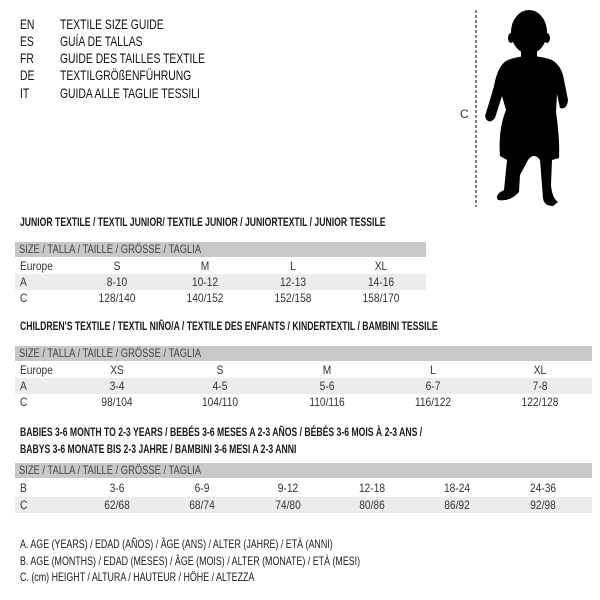 The image size is (600, 600). I want to click on table-cell: 116/122, so click(433, 402).